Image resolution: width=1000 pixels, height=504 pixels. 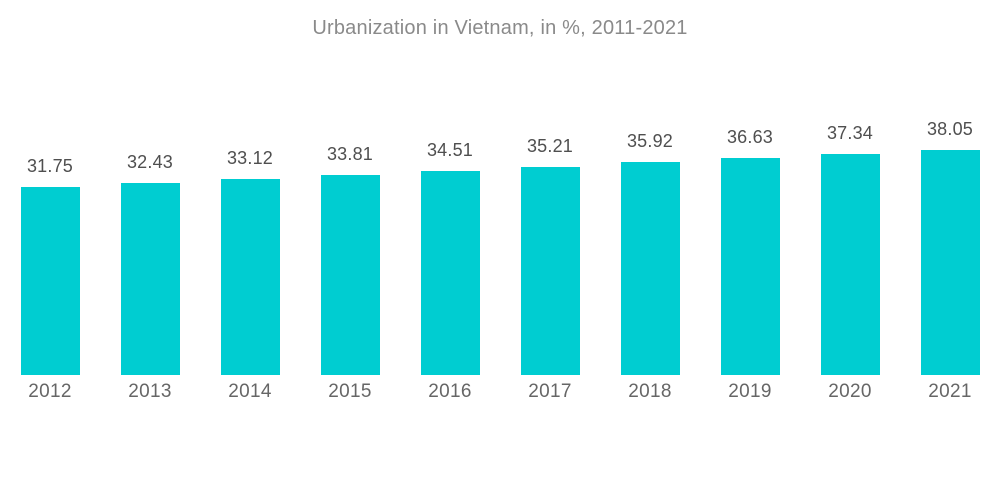 What do you see at coordinates (150, 391) in the screenshot?
I see `x-axis-label: 2013` at bounding box center [150, 391].